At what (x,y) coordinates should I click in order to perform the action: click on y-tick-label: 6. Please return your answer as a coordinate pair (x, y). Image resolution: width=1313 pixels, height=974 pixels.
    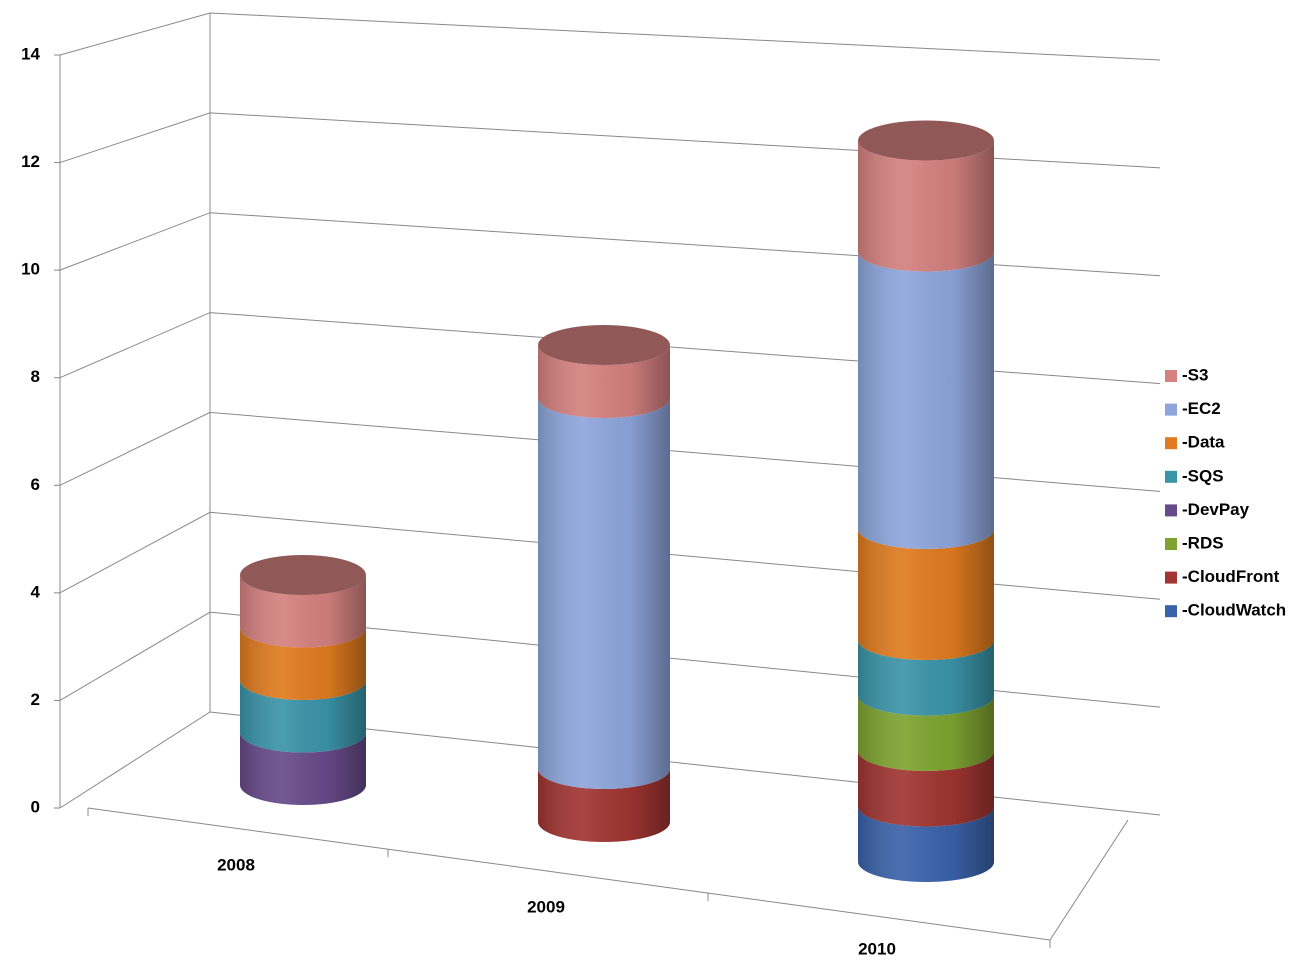
    Looking at the image, I should click on (35, 484).